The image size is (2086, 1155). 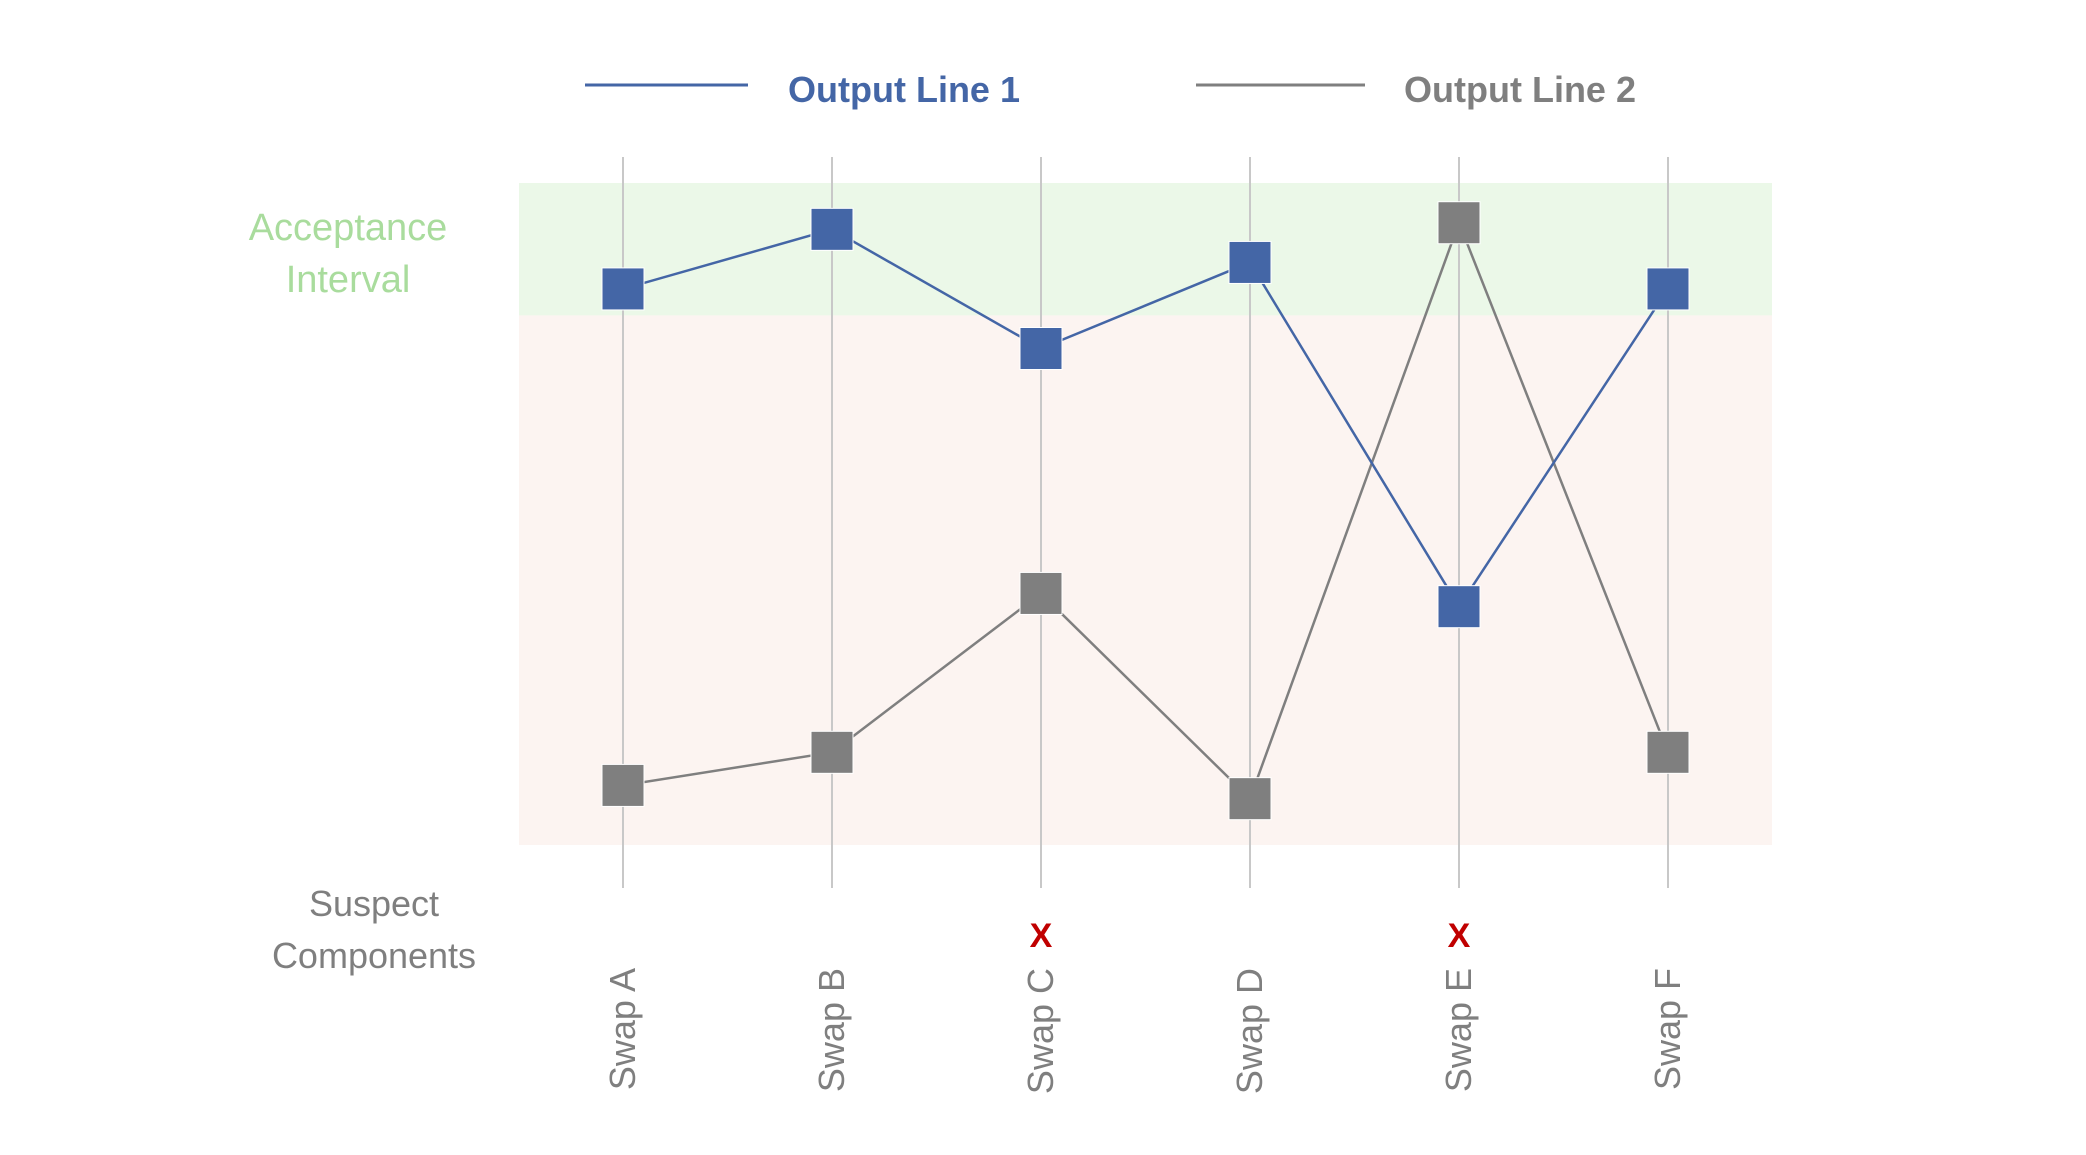 I want to click on tick-label-swap-b: Swap B, so click(x=831, y=1030).